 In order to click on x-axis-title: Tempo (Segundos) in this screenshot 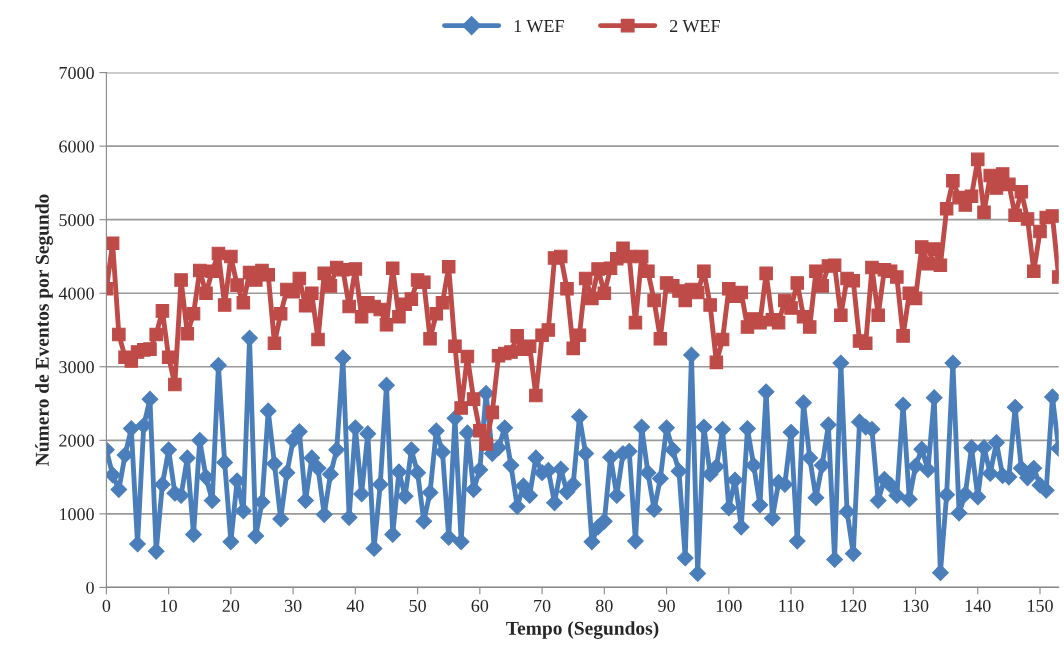, I will do `click(582, 630)`.